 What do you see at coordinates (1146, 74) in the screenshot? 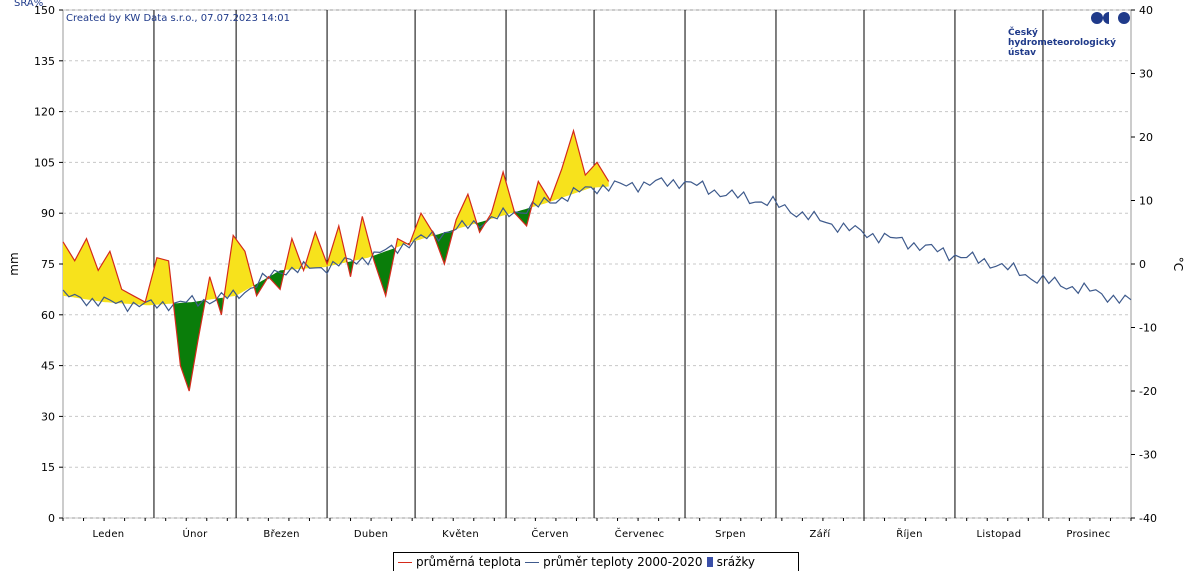
I see `right-tick-label: 30` at bounding box center [1146, 74].